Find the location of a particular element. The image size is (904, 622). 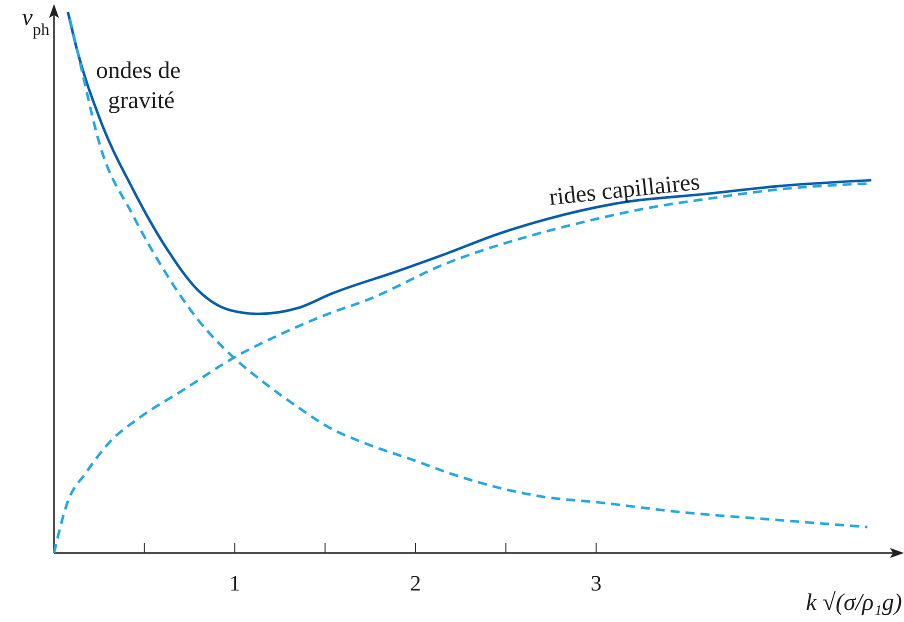

x-tick-label: 1 is located at coordinates (234, 583).